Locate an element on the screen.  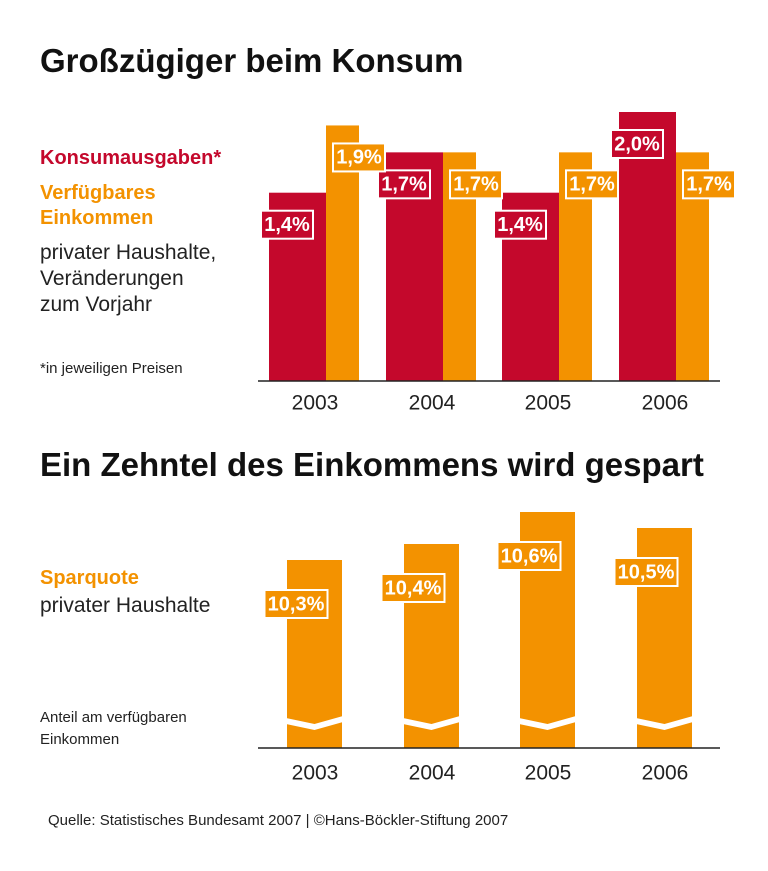
subtitle: zum Vorjahr is located at coordinates (96, 304).